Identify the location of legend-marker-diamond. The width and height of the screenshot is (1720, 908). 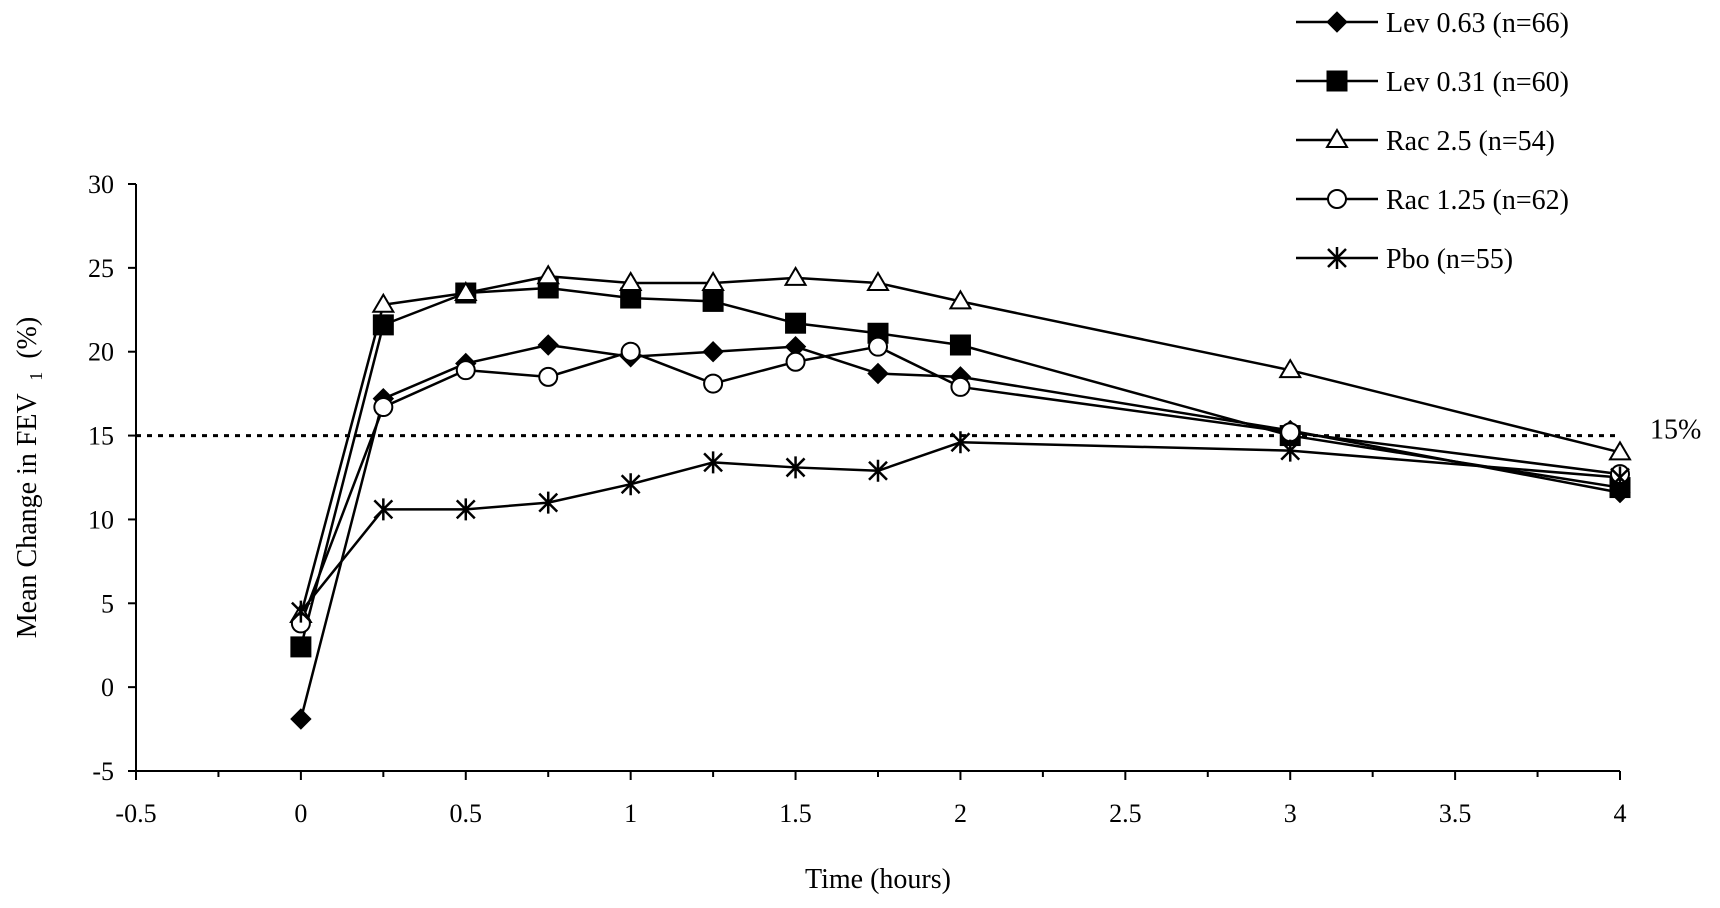
(1337, 22).